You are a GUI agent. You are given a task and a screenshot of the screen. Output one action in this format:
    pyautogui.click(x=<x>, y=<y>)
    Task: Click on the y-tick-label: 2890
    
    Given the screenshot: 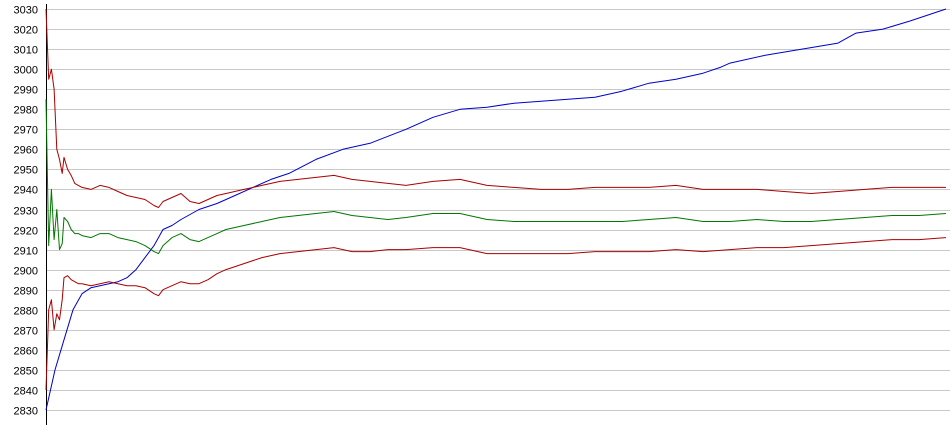 What is the action you would take?
    pyautogui.click(x=26, y=292)
    